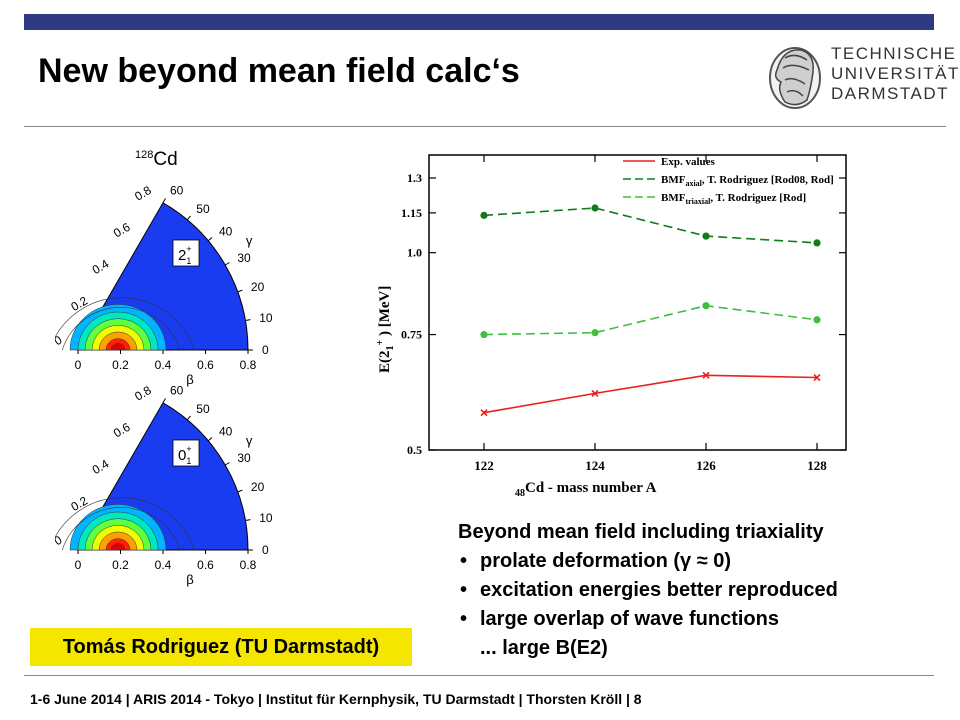 This screenshot has width=960, height=720. Describe the element at coordinates (586, 489) in the screenshot. I see `x-axis-label: 48Cd - mass number A` at that location.